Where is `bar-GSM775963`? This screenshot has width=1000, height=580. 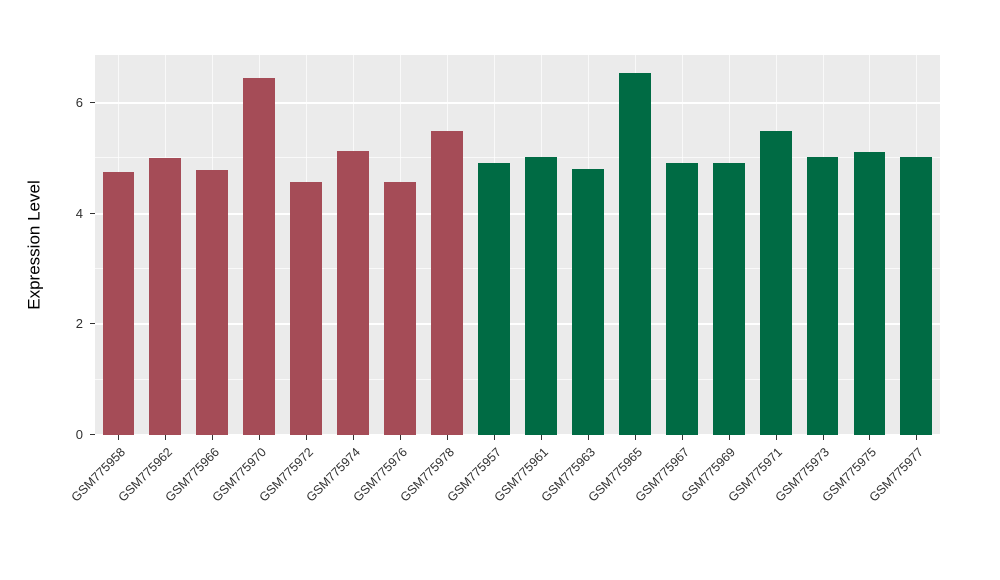 bar-GSM775963 is located at coordinates (587, 301).